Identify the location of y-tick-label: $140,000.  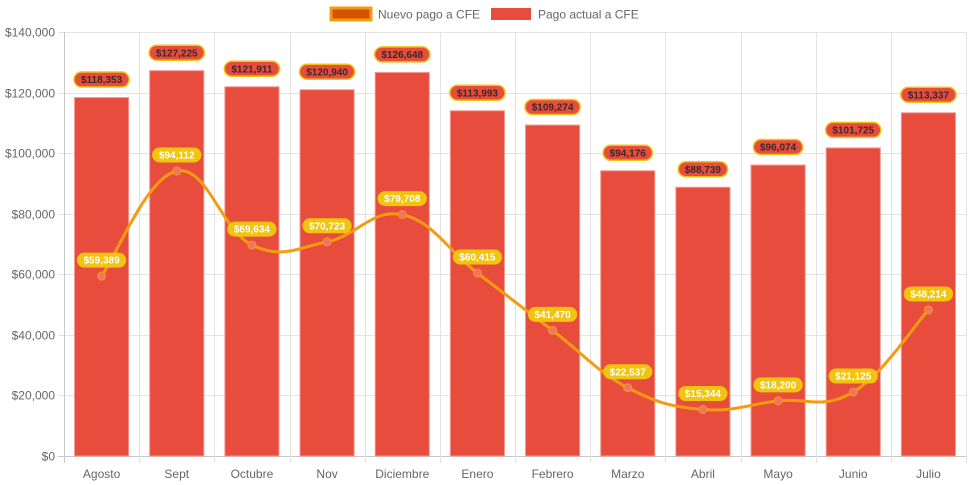
(30, 33).